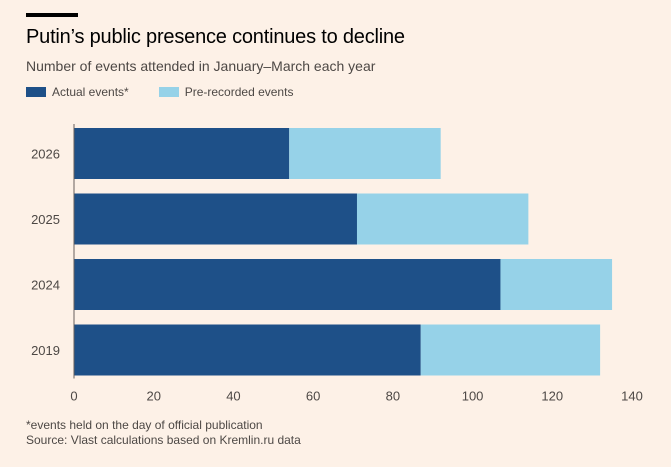 Image resolution: width=671 pixels, height=467 pixels. What do you see at coordinates (45, 219) in the screenshot?
I see `category-label: 2025` at bounding box center [45, 219].